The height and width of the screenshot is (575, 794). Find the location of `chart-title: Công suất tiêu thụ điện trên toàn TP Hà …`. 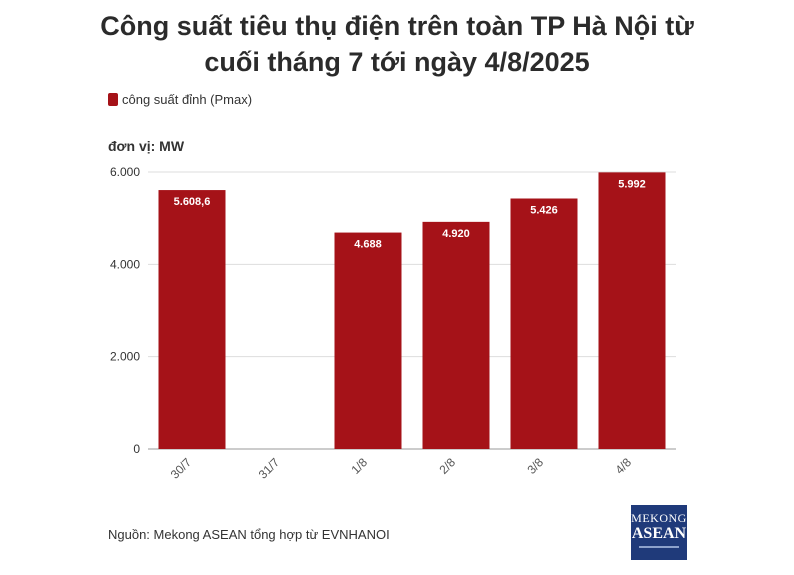

chart-title: Công suất tiêu thụ điện trên toàn TP Hà … is located at coordinates (397, 44).